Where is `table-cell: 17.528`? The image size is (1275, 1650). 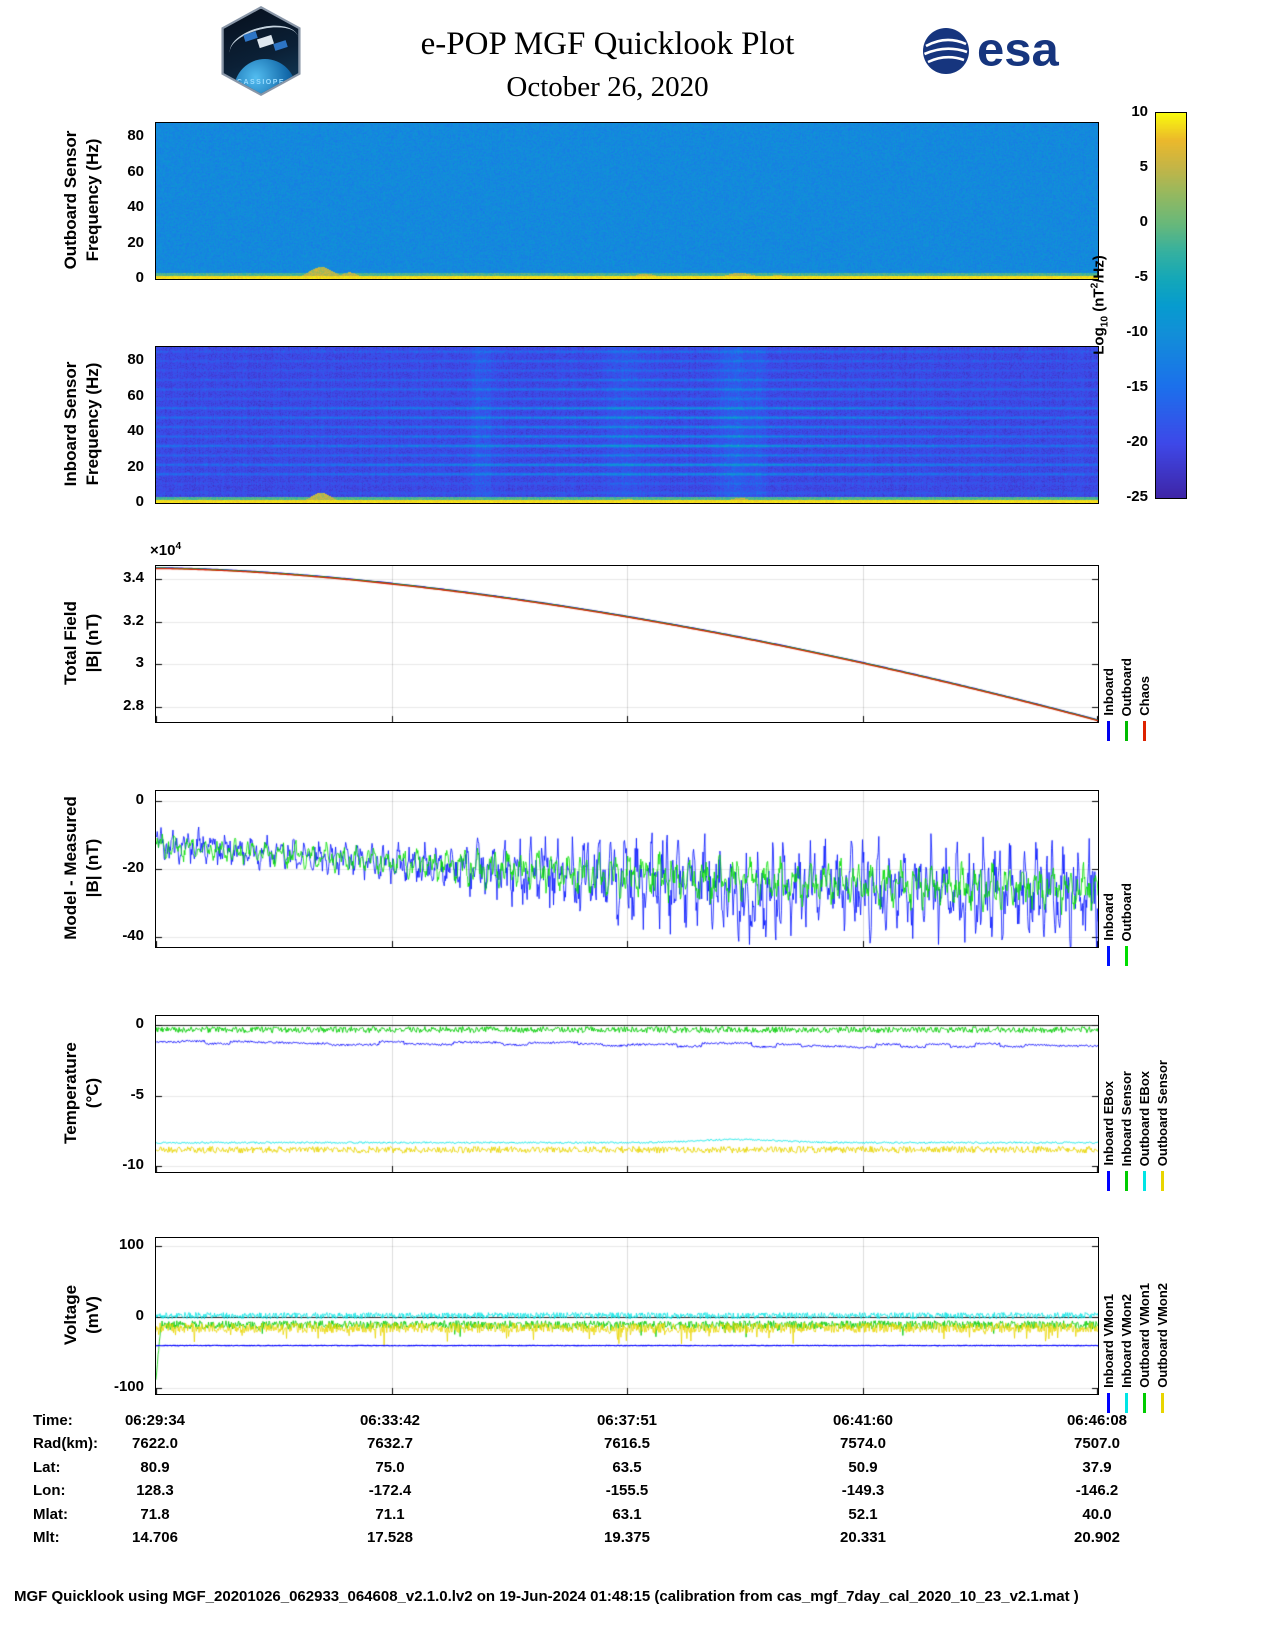 table-cell: 17.528 is located at coordinates (390, 1537).